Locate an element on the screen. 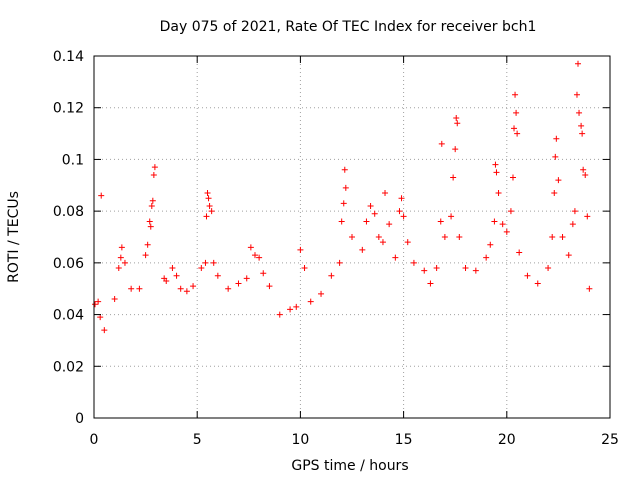 This screenshot has width=640, height=480. x-tick-label: 25 is located at coordinates (610, 440).